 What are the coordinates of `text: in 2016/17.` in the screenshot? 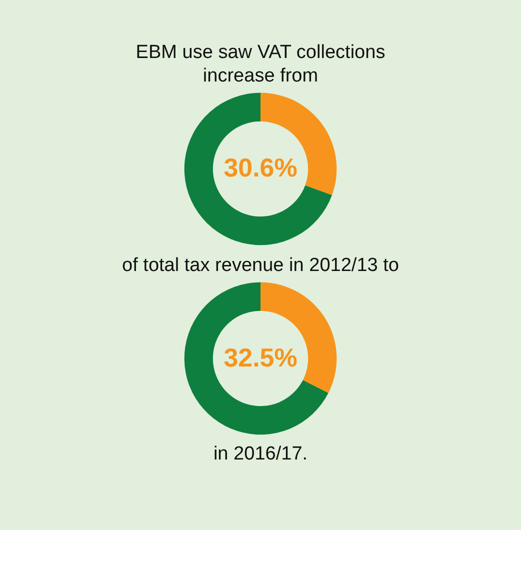 It's located at (260, 454).